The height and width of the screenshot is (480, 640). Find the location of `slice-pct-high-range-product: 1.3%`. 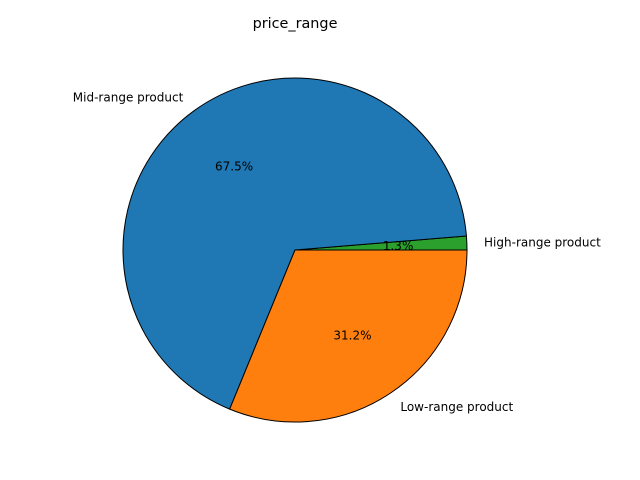

slice-pct-high-range-product: 1.3% is located at coordinates (398, 246).